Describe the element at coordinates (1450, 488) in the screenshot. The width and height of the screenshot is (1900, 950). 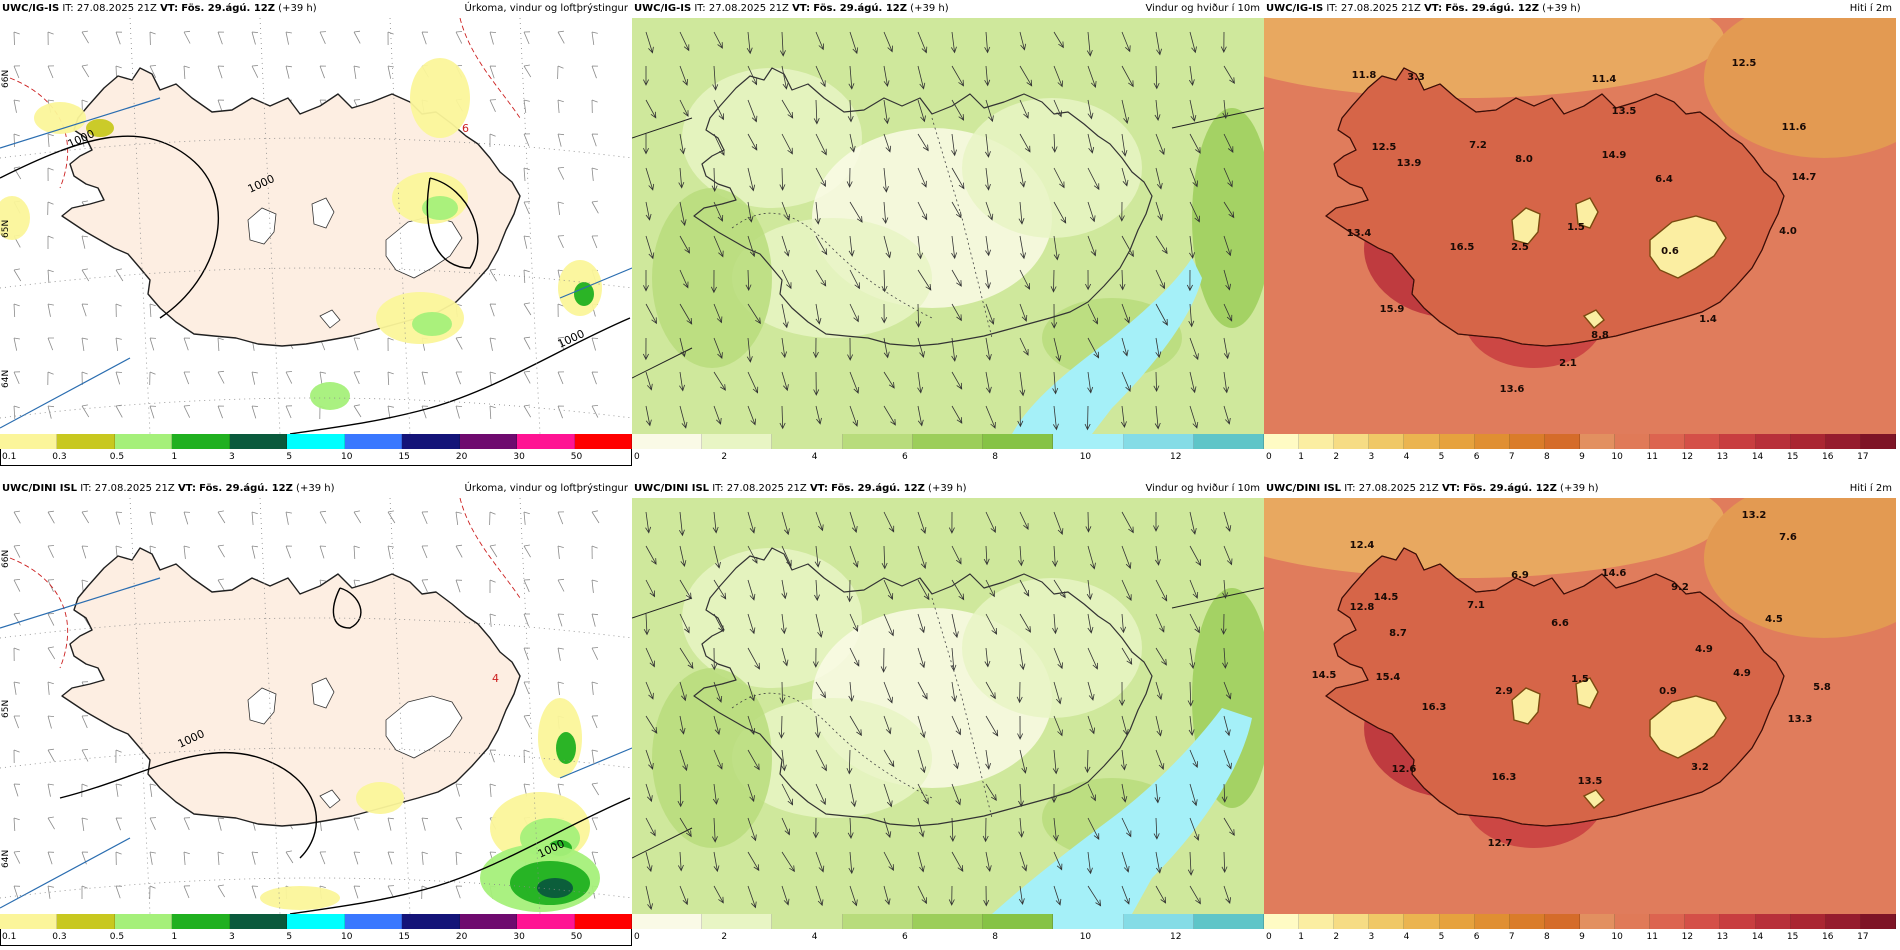
I see `vt-label: VT:` at that location.